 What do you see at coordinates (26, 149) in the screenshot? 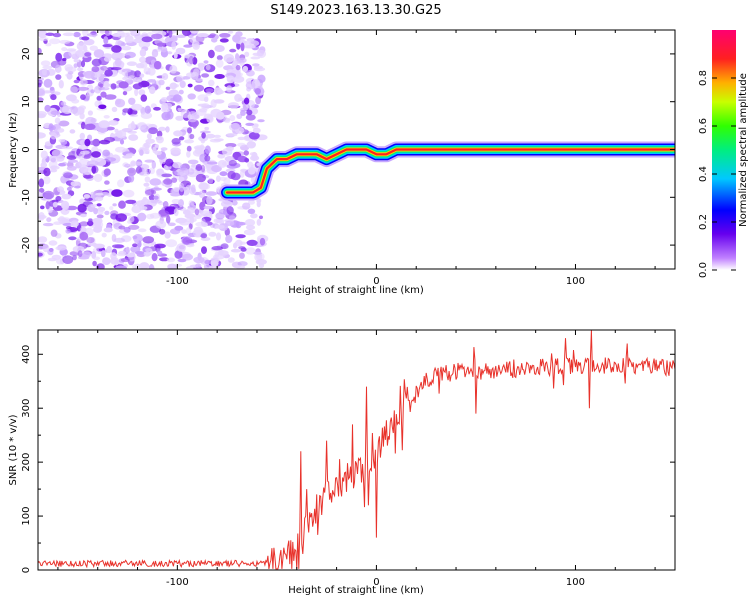
I see `y-tick-label: 0` at bounding box center [26, 149].